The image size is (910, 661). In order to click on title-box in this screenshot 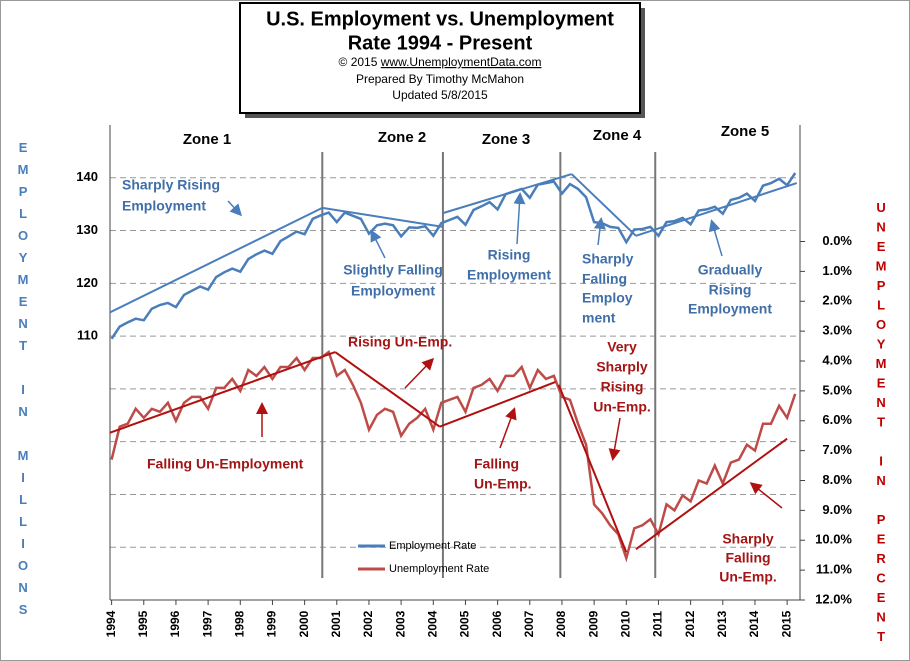, I will do `click(440, 58)`.